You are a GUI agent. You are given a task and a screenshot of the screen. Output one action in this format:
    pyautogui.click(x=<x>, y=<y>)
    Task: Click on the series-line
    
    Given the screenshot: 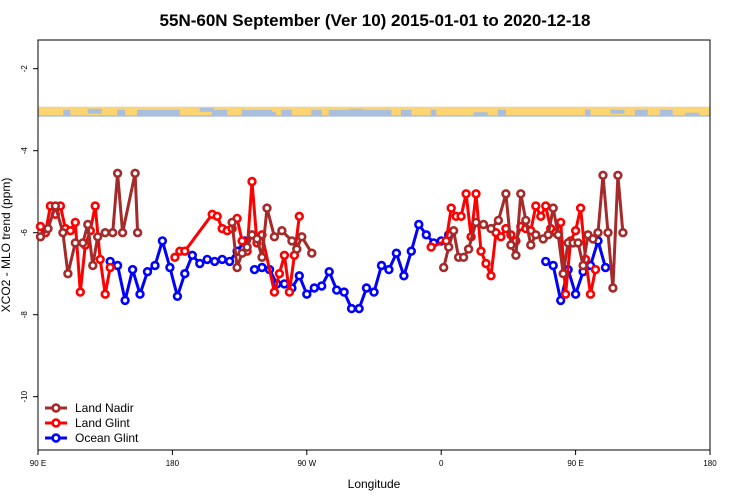 What is the action you would take?
    pyautogui.click(x=89, y=223)
    